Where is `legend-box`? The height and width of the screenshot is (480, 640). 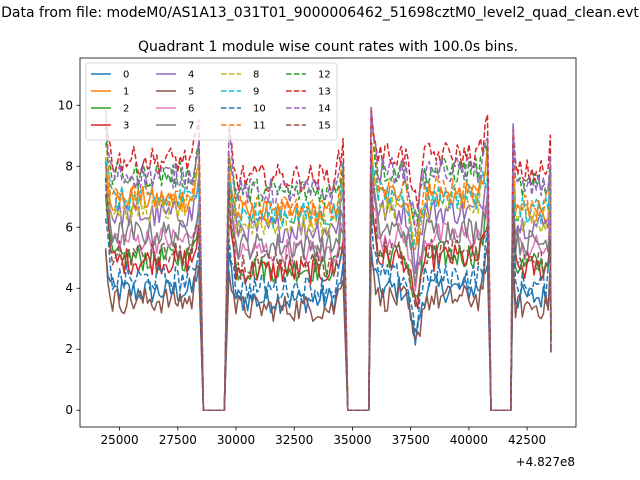
legend-box is located at coordinates (211, 101).